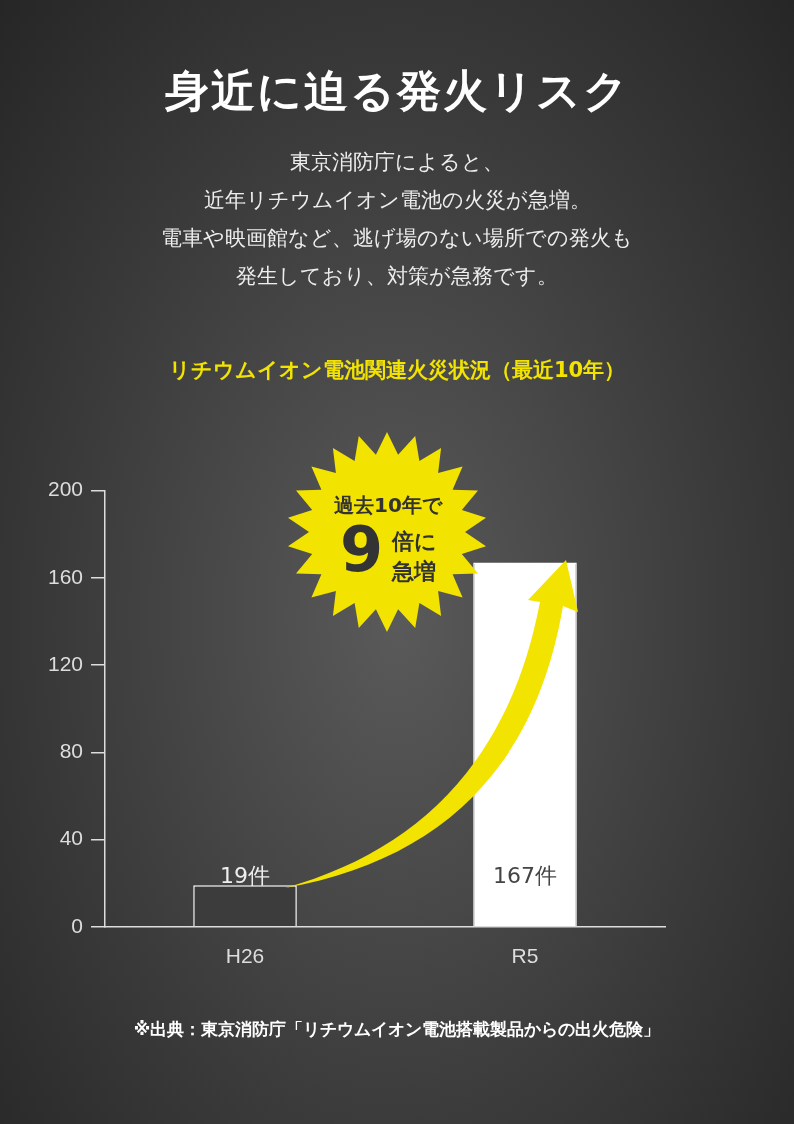  Describe the element at coordinates (245, 956) in the screenshot. I see `x-tick-label: H26` at that location.